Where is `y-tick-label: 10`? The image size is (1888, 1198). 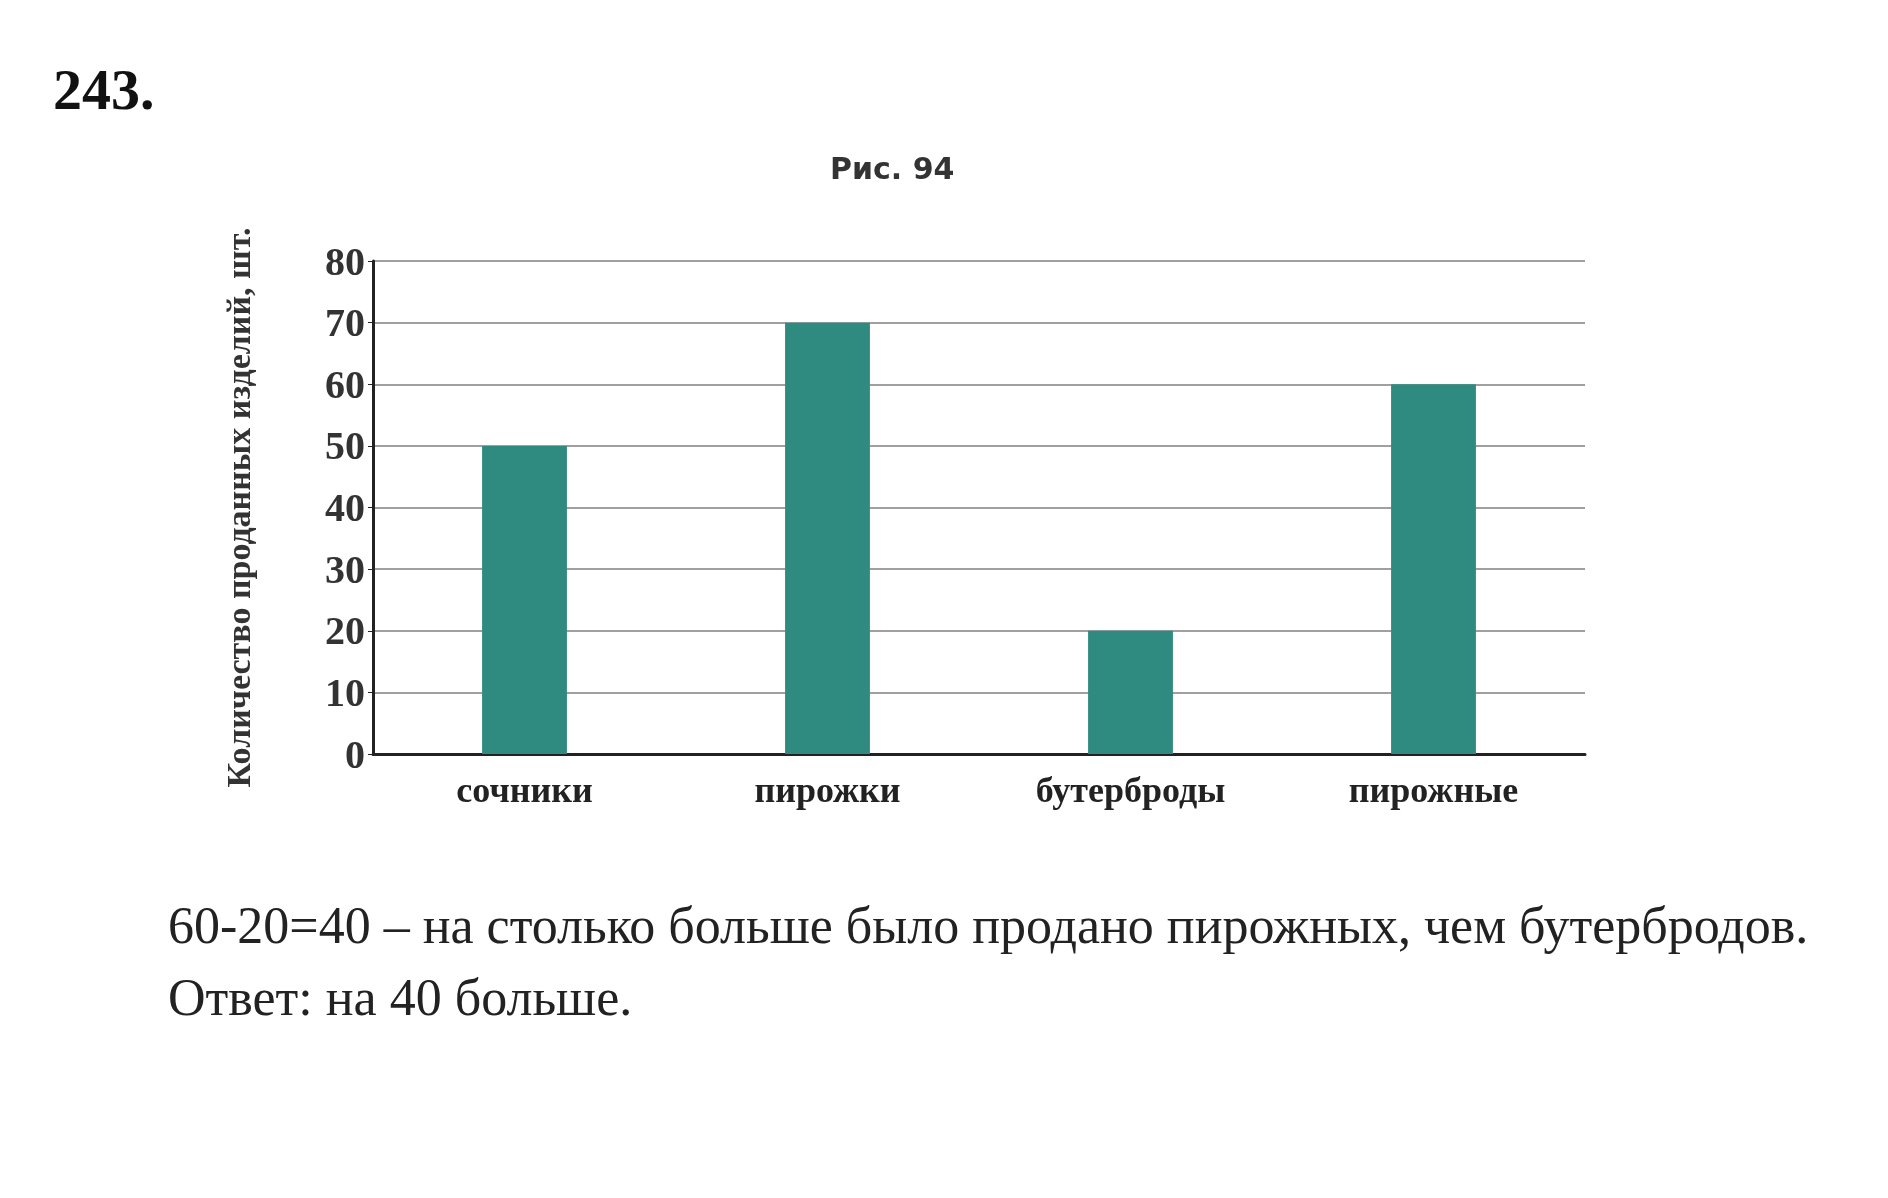
y-tick-label: 10 is located at coordinates (345, 692).